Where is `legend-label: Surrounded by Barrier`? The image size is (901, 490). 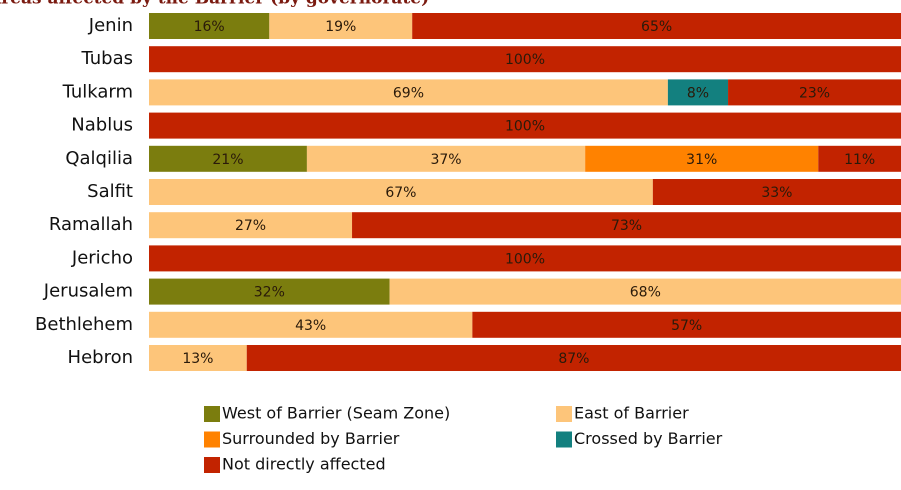 legend-label: Surrounded by Barrier is located at coordinates (311, 438).